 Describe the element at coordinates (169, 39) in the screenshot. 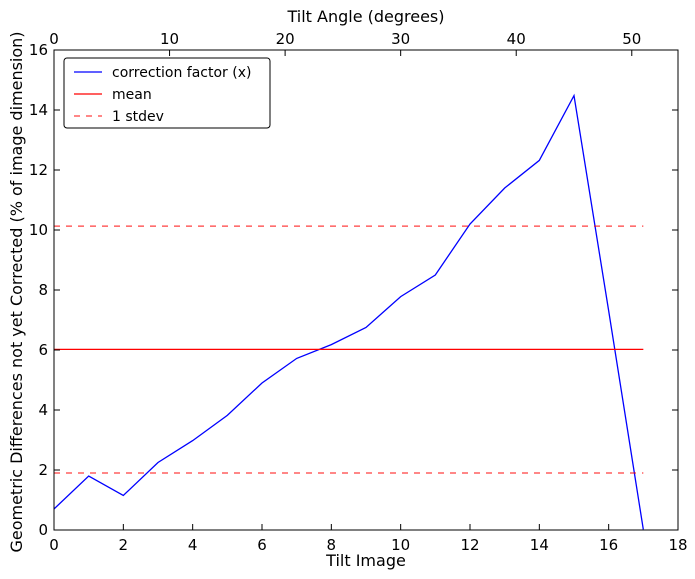

I see `top-x-tick-label: 10` at that location.